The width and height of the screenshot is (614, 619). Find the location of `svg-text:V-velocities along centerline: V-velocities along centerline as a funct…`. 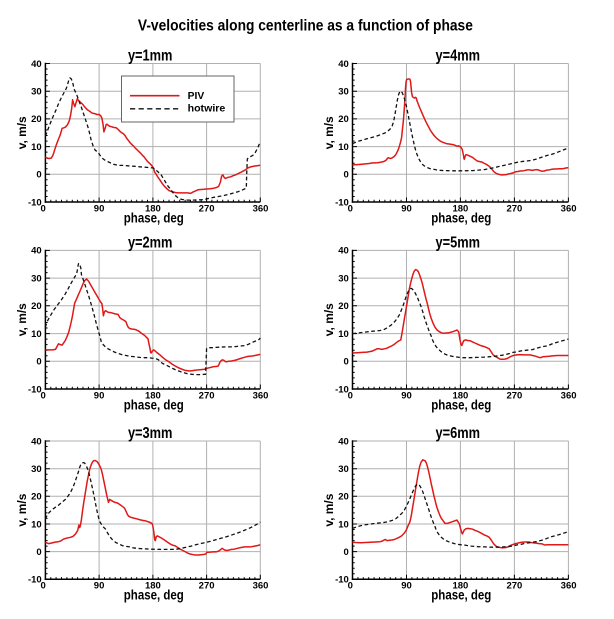

svg-text:V-velocities along centerline: V-velocities along centerline as a funct… is located at coordinates (305, 25).